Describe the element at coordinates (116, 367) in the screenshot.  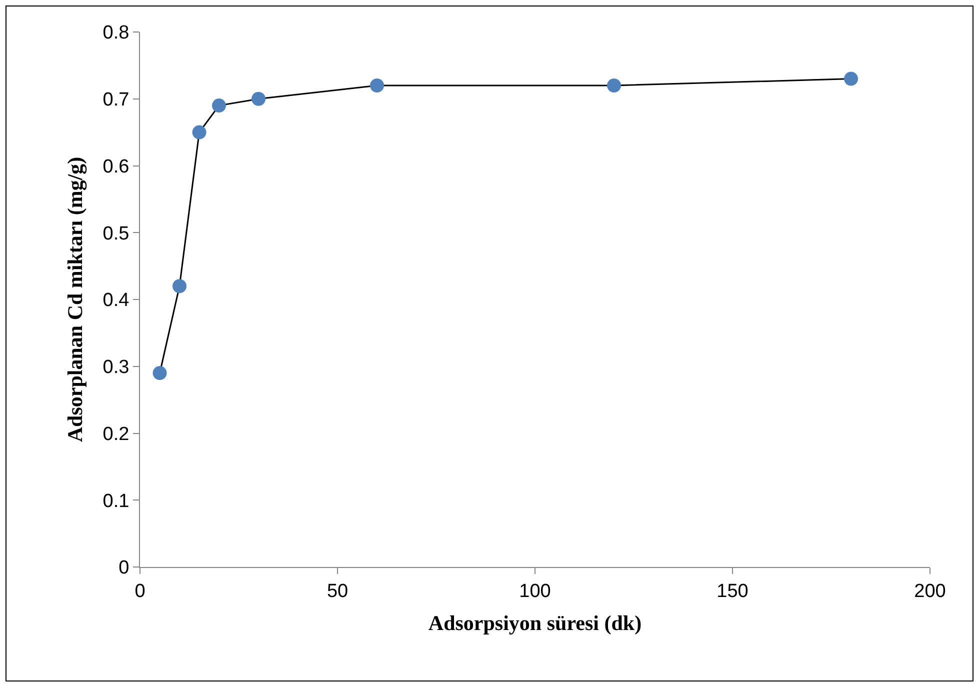
I see `y-tick-label: 0.3` at that location.